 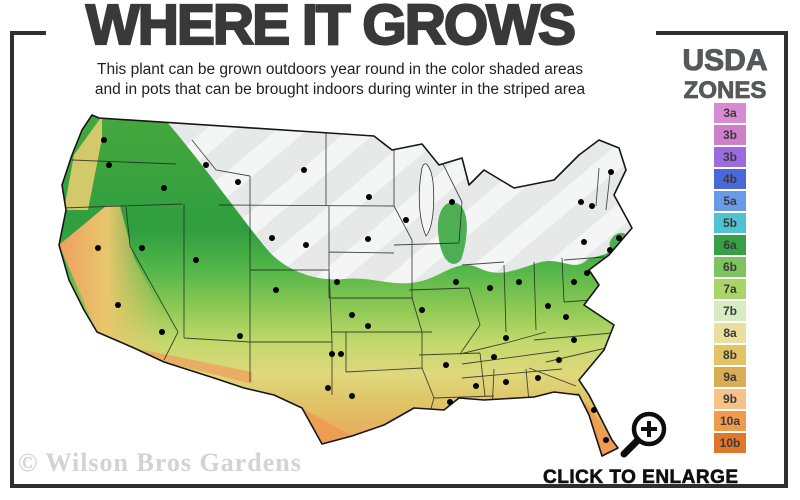 I want to click on border-frame-top-left-segment, so click(x=28, y=33).